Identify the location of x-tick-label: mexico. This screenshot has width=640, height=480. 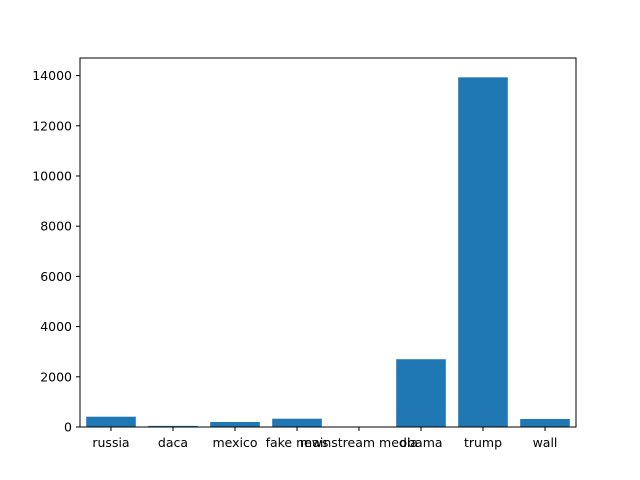
(234, 442).